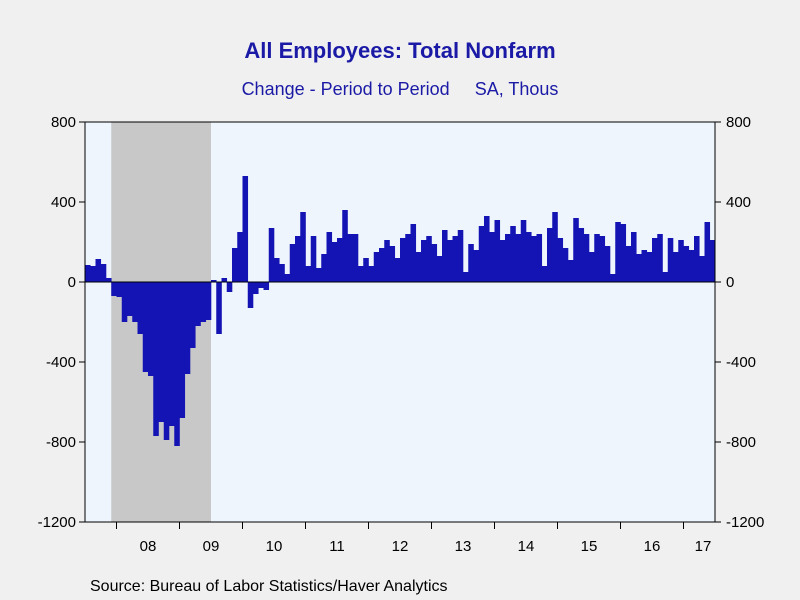 This screenshot has width=800, height=600. I want to click on x-tick-label: 16, so click(652, 546).